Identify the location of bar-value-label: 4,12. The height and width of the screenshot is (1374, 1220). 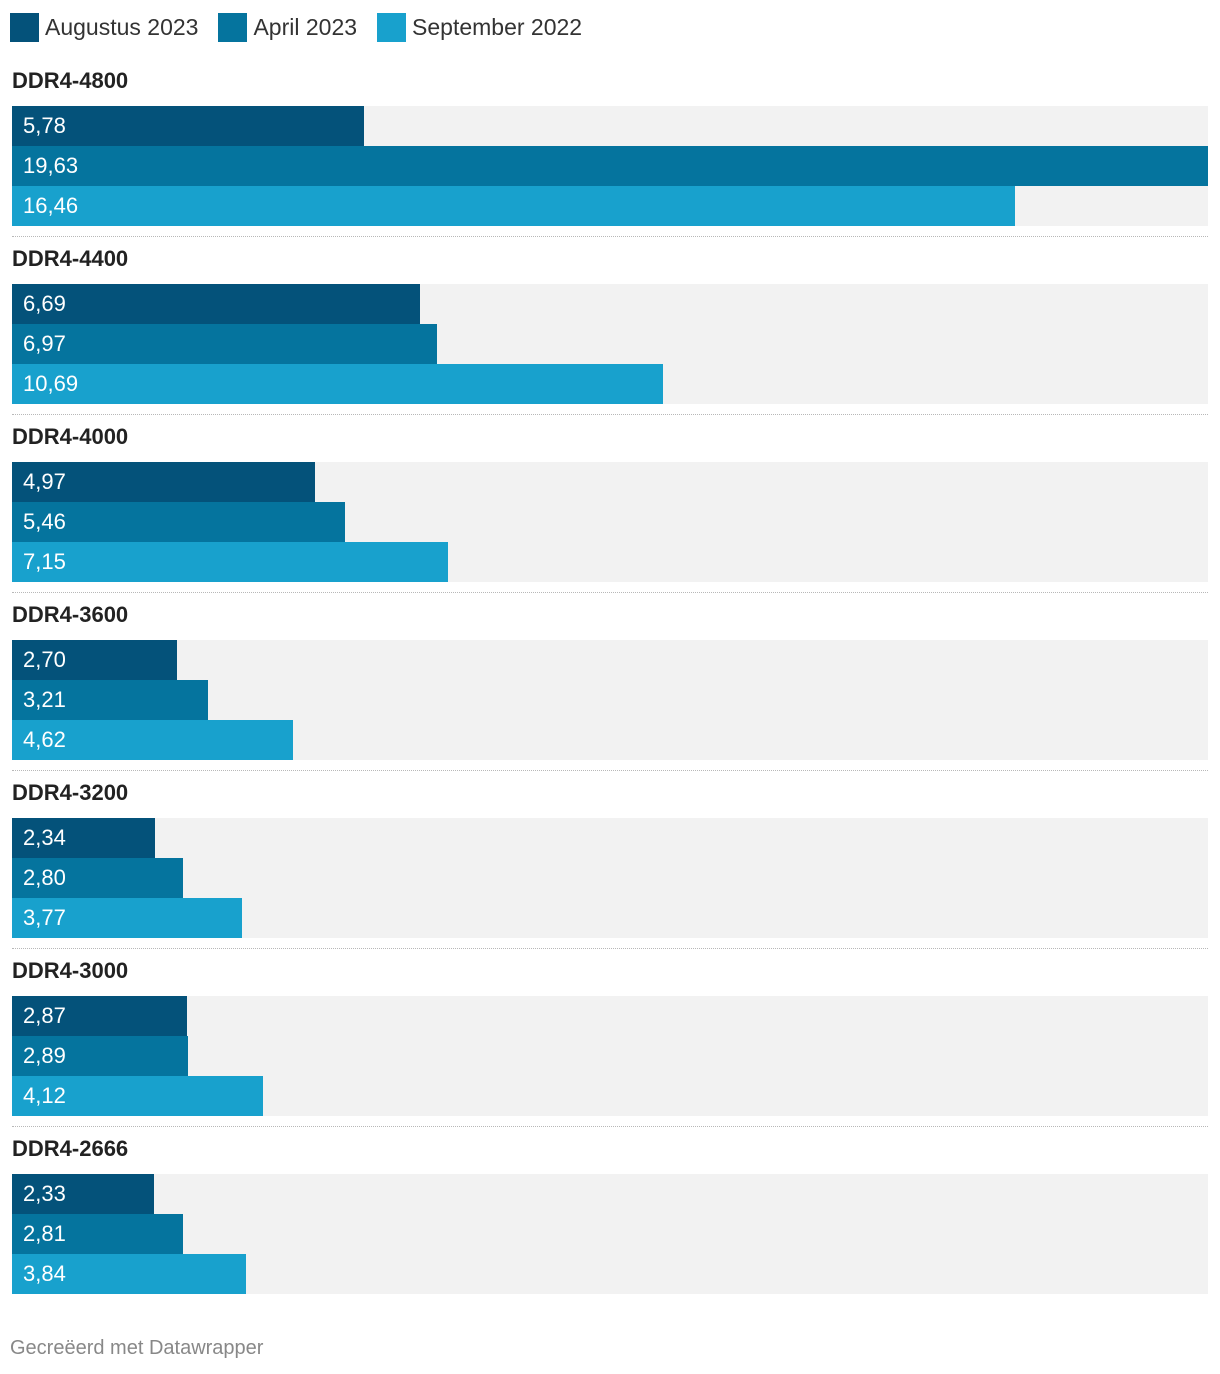
(44, 1095).